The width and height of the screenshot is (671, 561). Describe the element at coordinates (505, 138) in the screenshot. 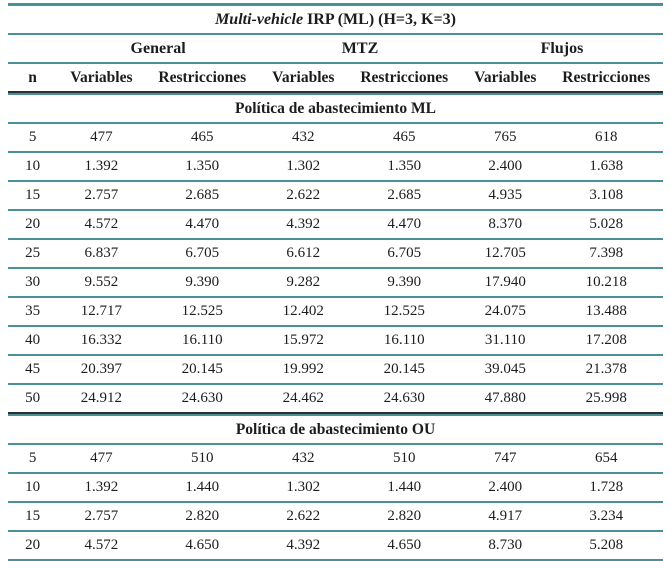

I see `table-cell: 765` at that location.